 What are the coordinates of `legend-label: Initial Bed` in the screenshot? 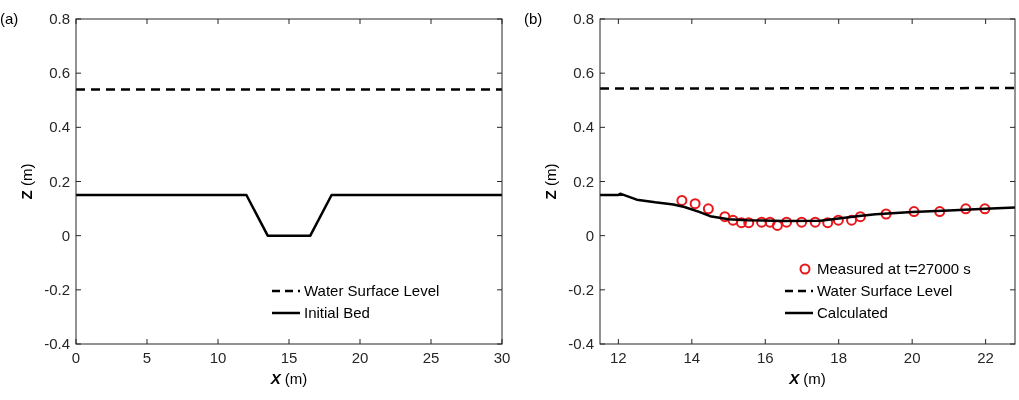 It's located at (337, 312).